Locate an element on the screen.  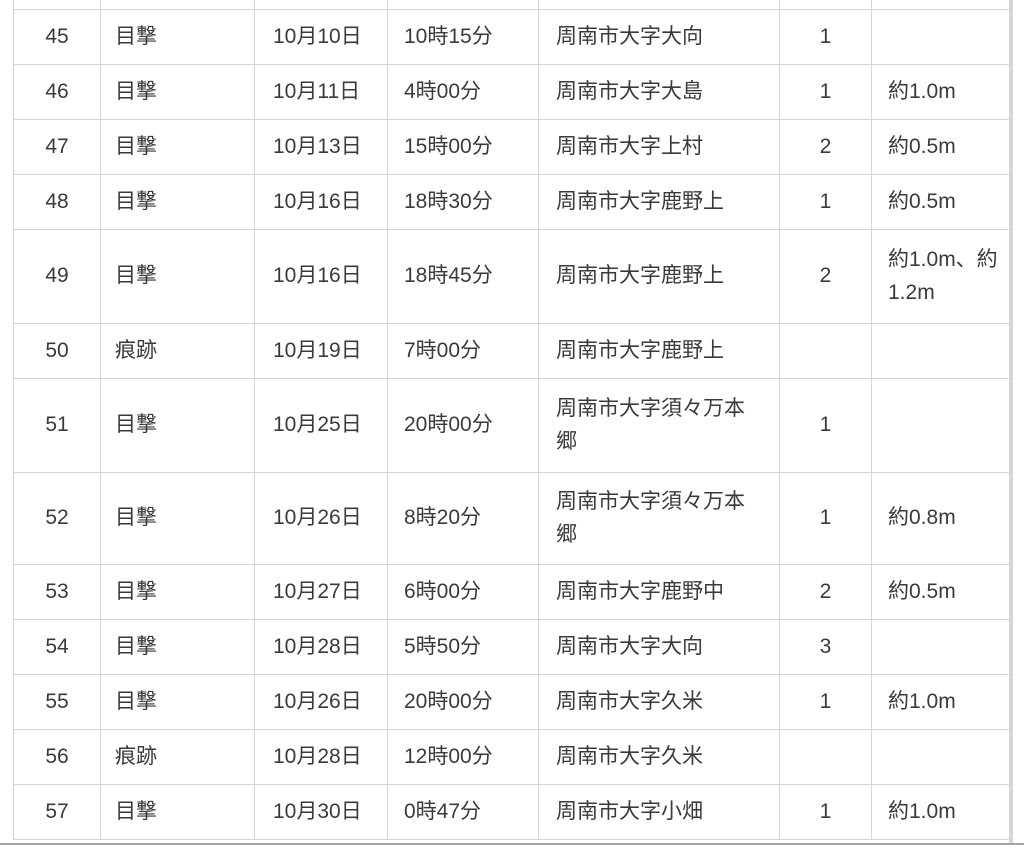
cell-no: 48 is located at coordinates (57, 202).